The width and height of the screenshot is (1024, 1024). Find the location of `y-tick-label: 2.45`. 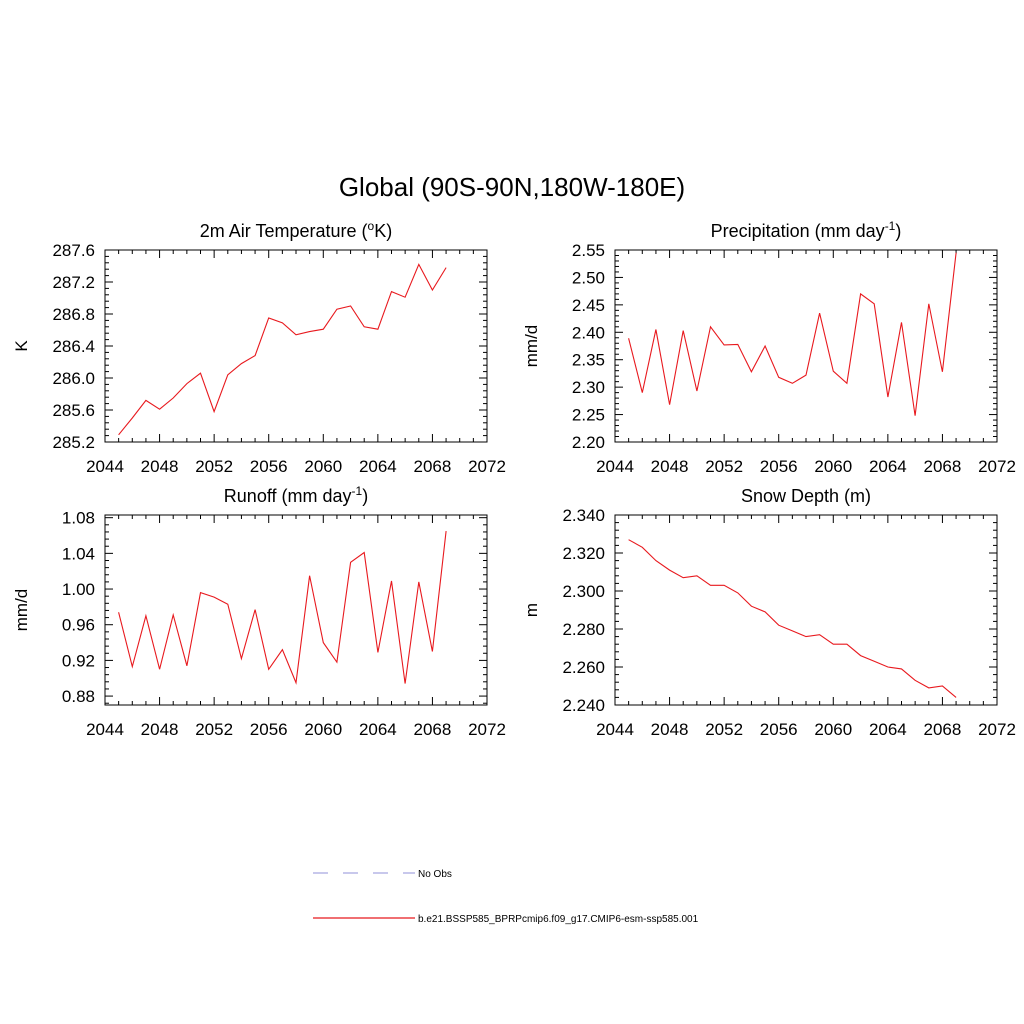

y-tick-label: 2.45 is located at coordinates (588, 305).